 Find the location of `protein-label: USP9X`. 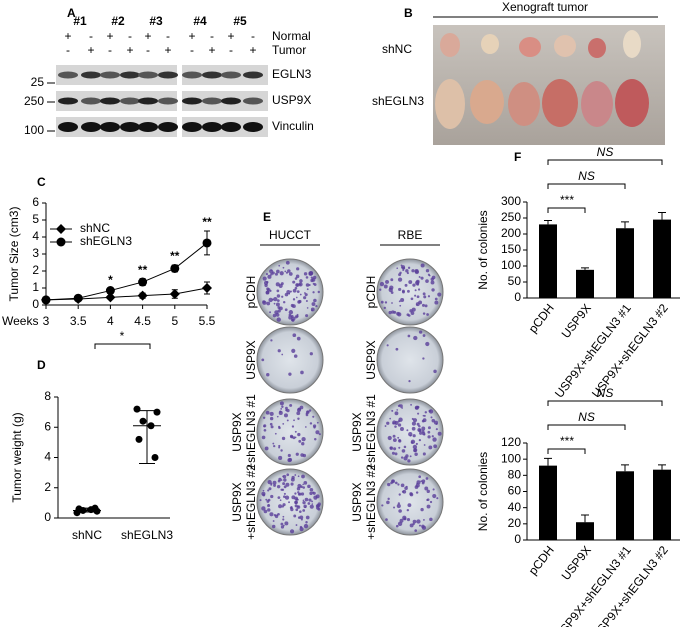

protein-label: USP9X is located at coordinates (291, 100).